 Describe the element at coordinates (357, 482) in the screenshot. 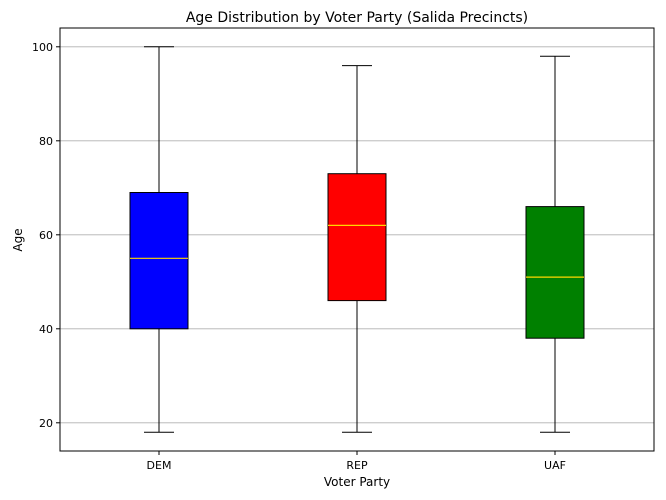

I see `x-axis-label: Voter Party` at that location.